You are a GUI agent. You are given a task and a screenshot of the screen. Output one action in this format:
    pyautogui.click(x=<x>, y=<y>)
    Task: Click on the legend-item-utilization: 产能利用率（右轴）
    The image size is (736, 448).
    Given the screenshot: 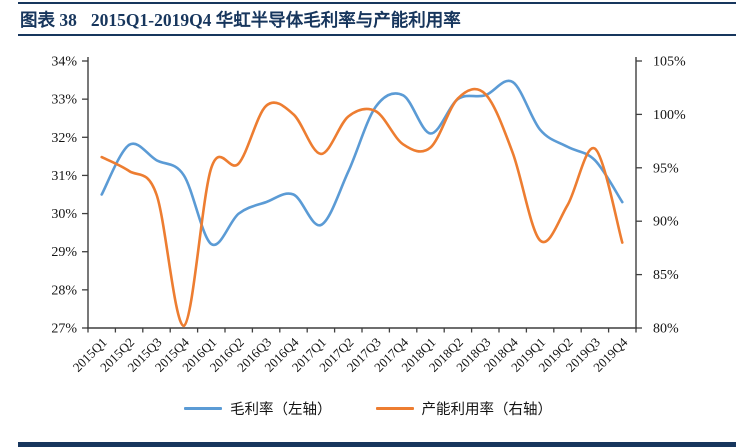 What is the action you would take?
    pyautogui.click(x=464, y=408)
    